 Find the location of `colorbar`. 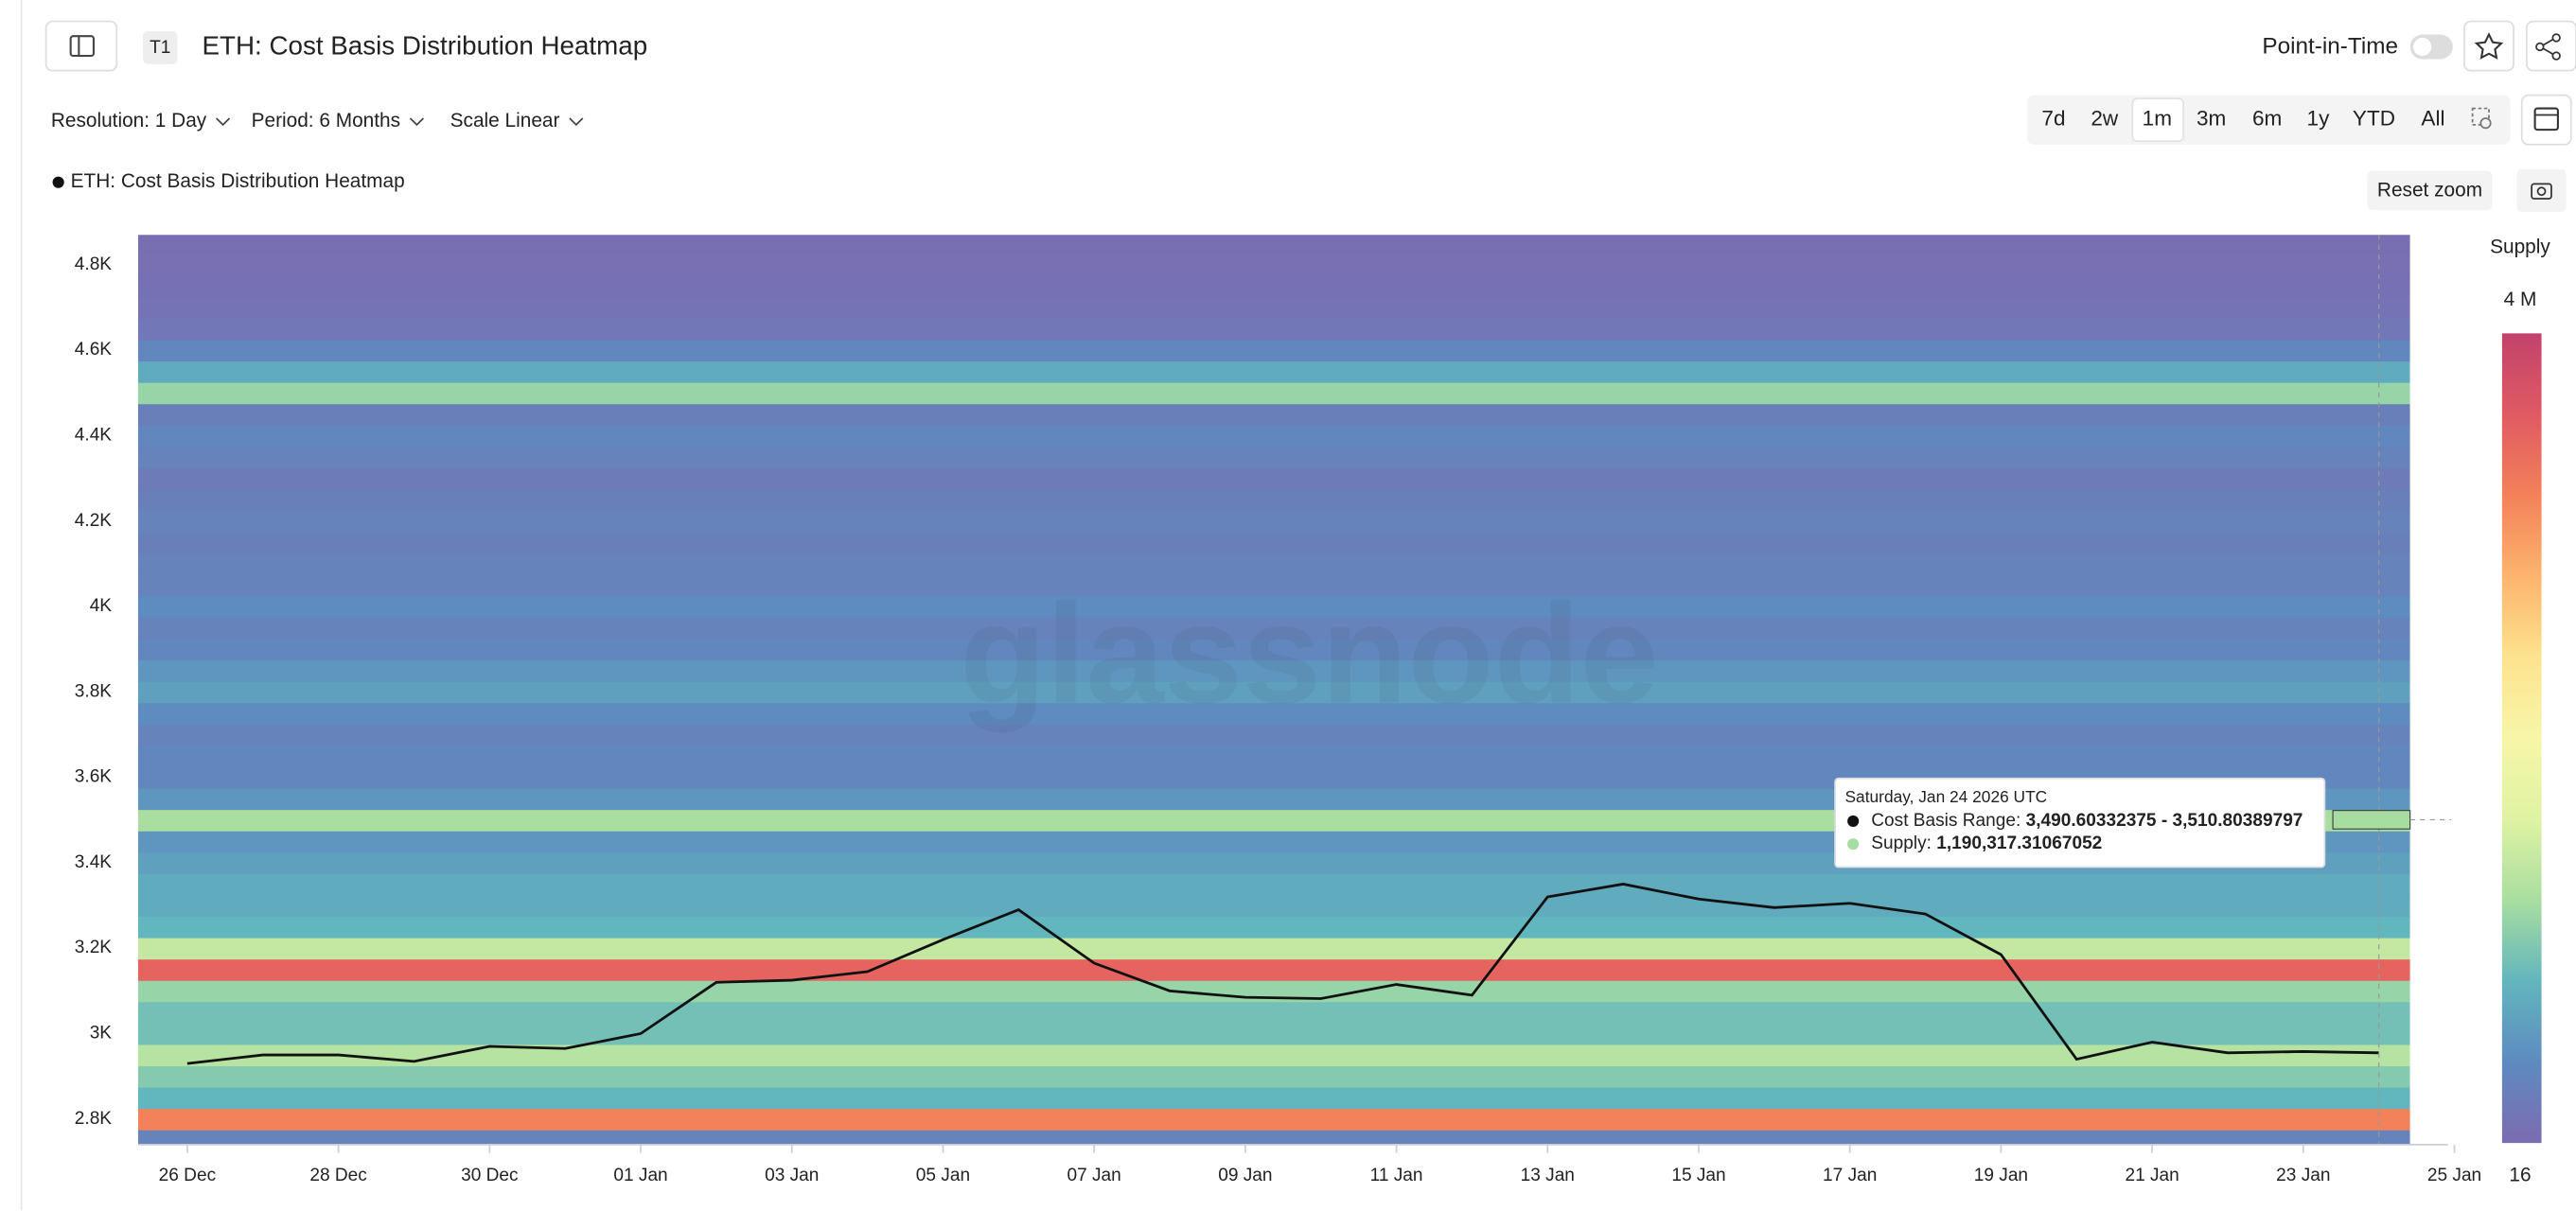

colorbar is located at coordinates (2521, 738).